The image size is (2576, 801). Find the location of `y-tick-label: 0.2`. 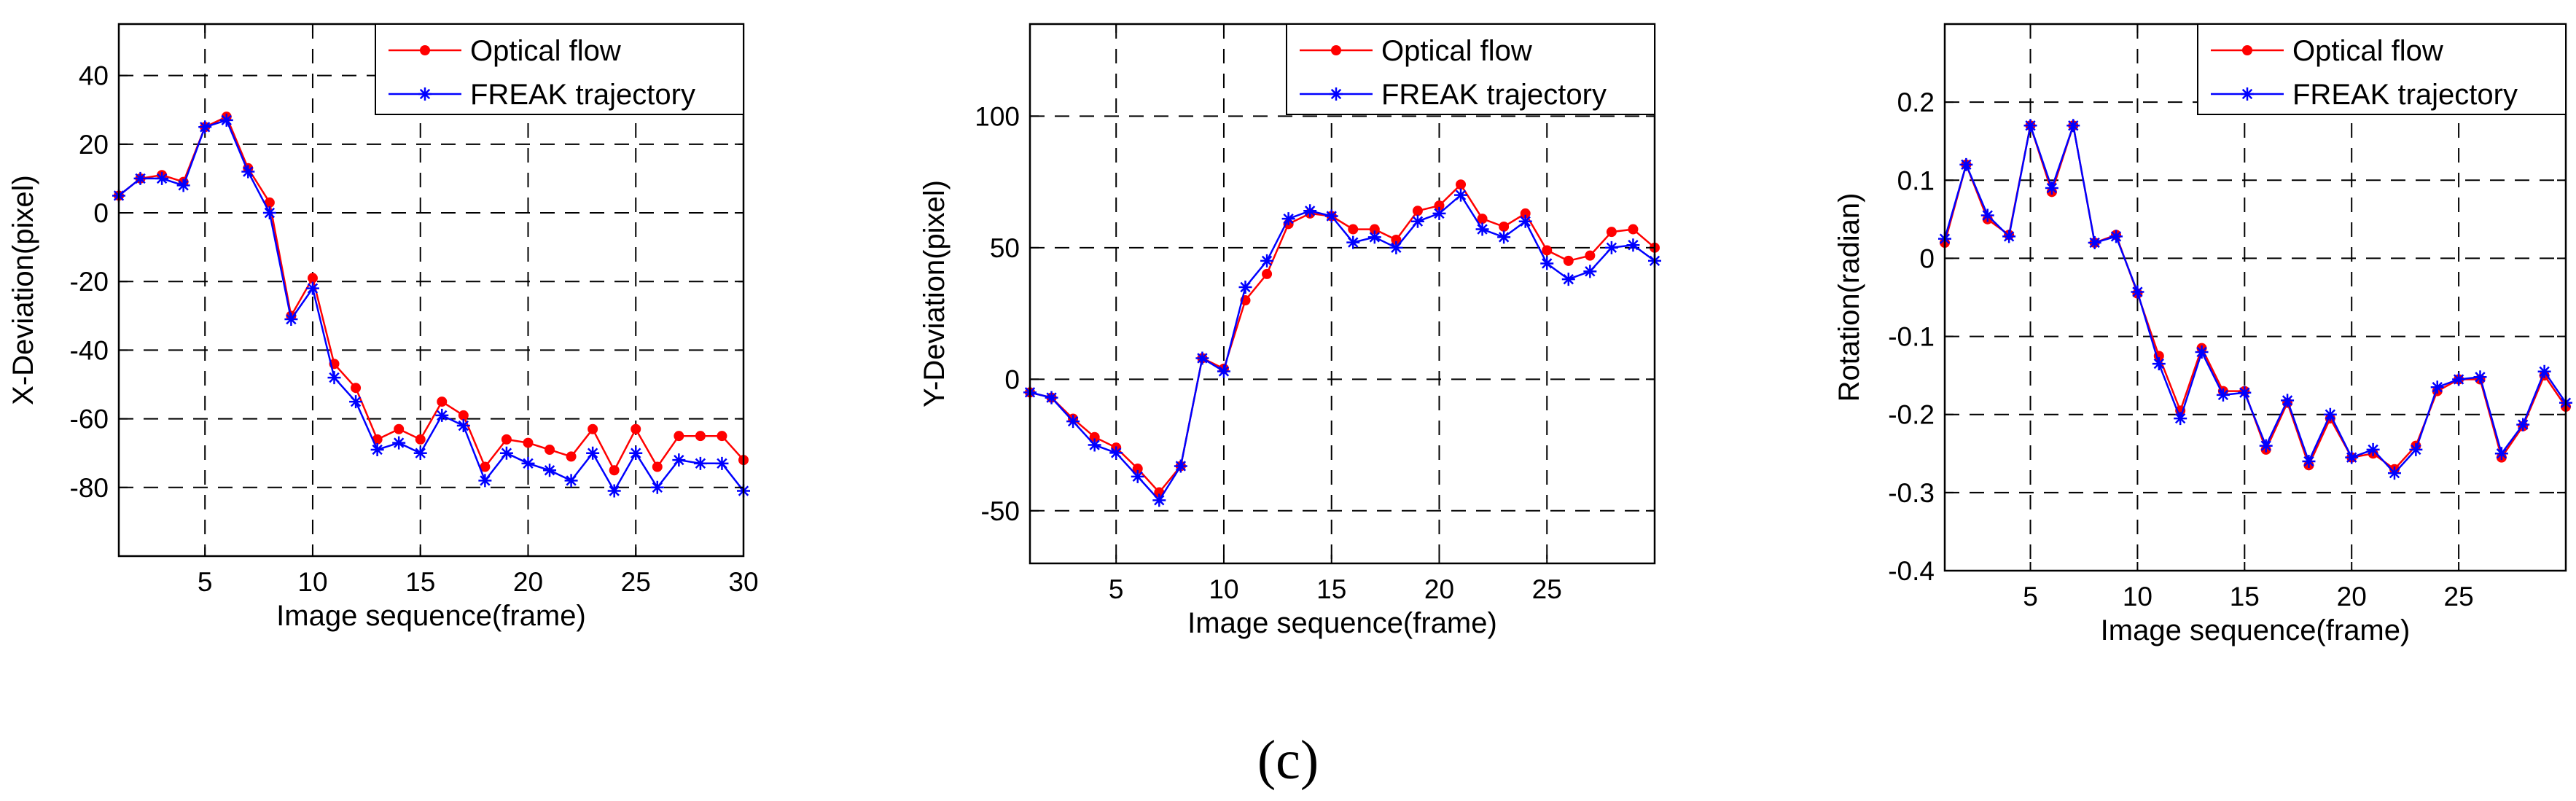

y-tick-label: 0.2 is located at coordinates (1916, 102).